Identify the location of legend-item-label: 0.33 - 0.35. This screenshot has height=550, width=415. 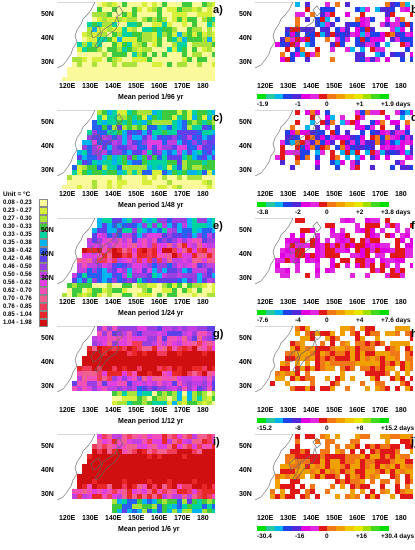
(17, 234).